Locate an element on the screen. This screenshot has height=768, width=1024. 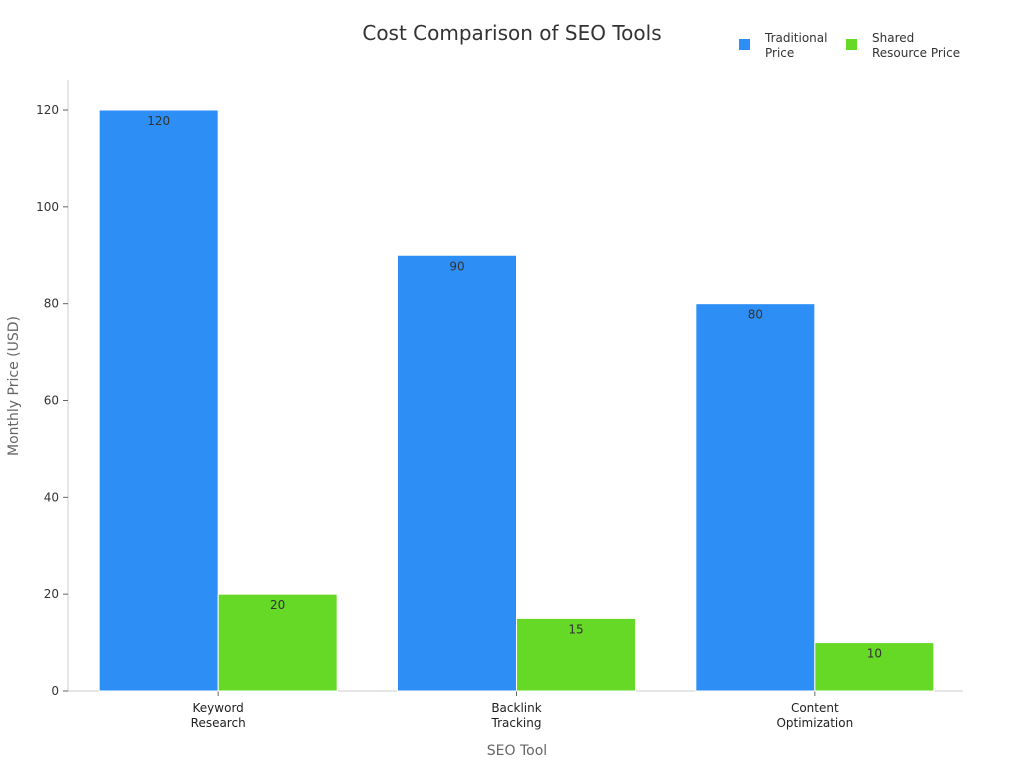
legend-label: Shared Resource Price is located at coordinates (916, 45).